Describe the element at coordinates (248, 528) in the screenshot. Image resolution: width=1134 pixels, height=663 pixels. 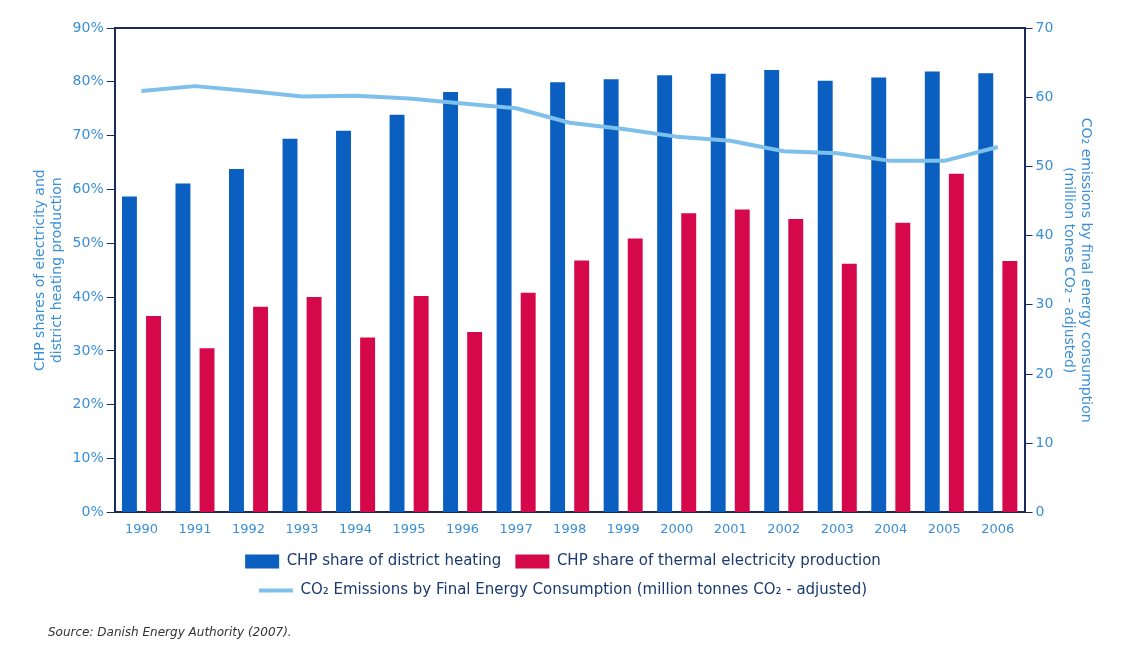
I see `x-tick-label: 1992` at that location.